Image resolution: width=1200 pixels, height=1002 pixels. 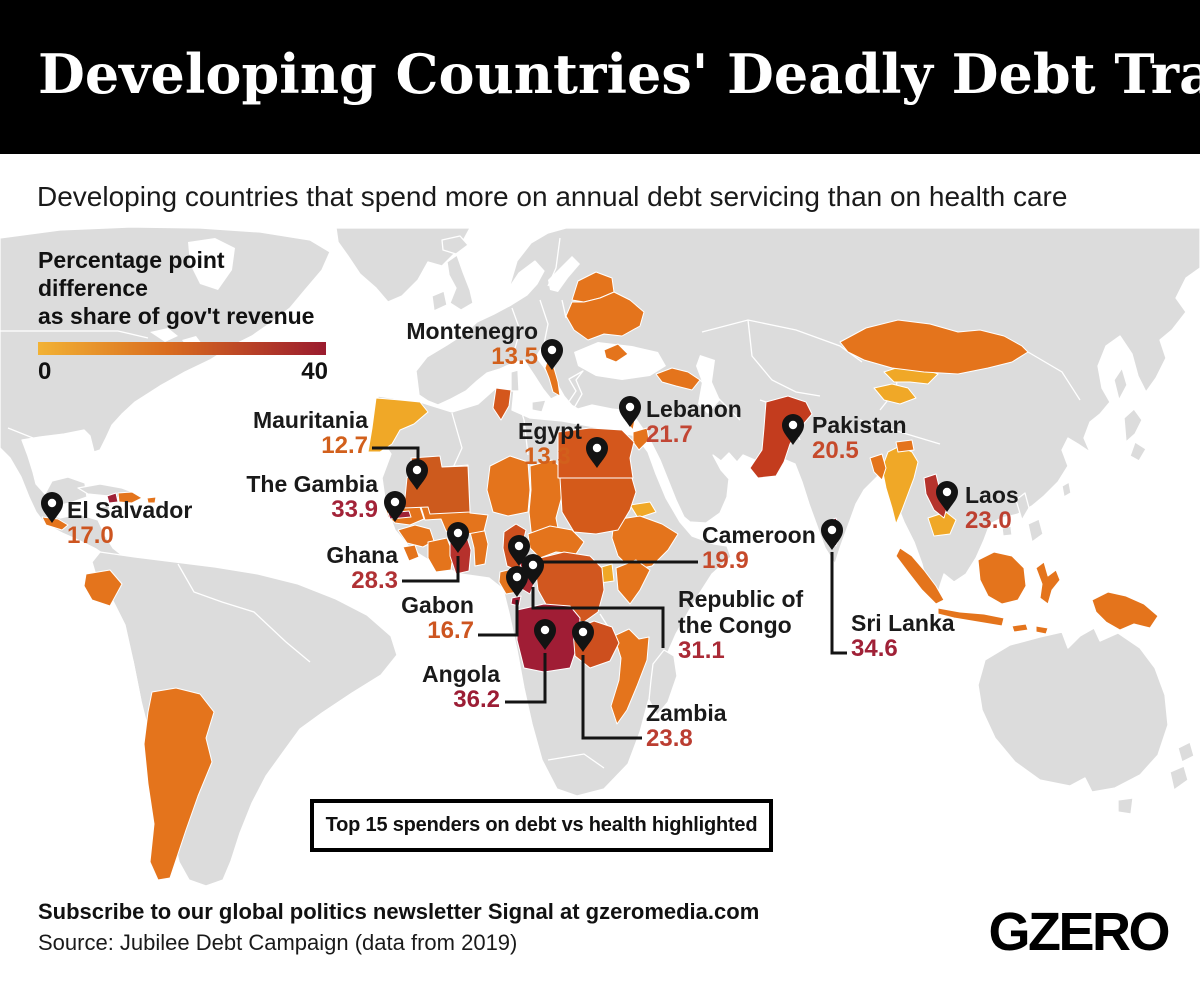 What do you see at coordinates (182, 348) in the screenshot?
I see `legend-gradient-bar` at bounding box center [182, 348].